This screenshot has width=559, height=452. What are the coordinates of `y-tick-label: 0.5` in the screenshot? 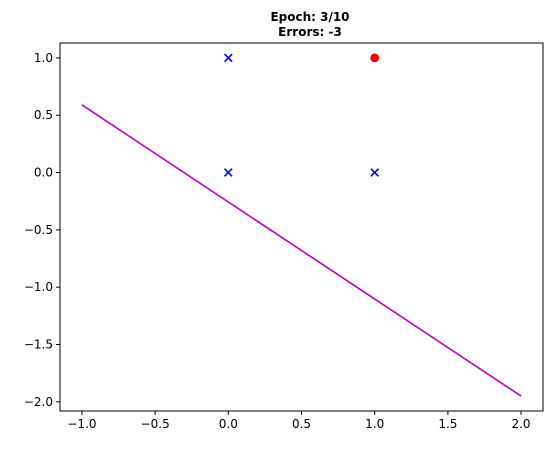 It's located at (43, 115).